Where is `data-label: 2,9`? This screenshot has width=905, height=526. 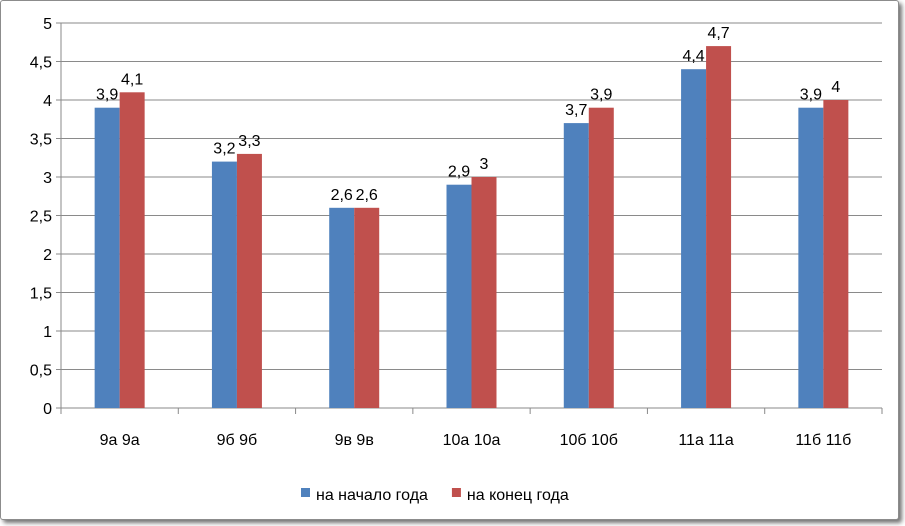
data-label: 2,9 is located at coordinates (459, 172).